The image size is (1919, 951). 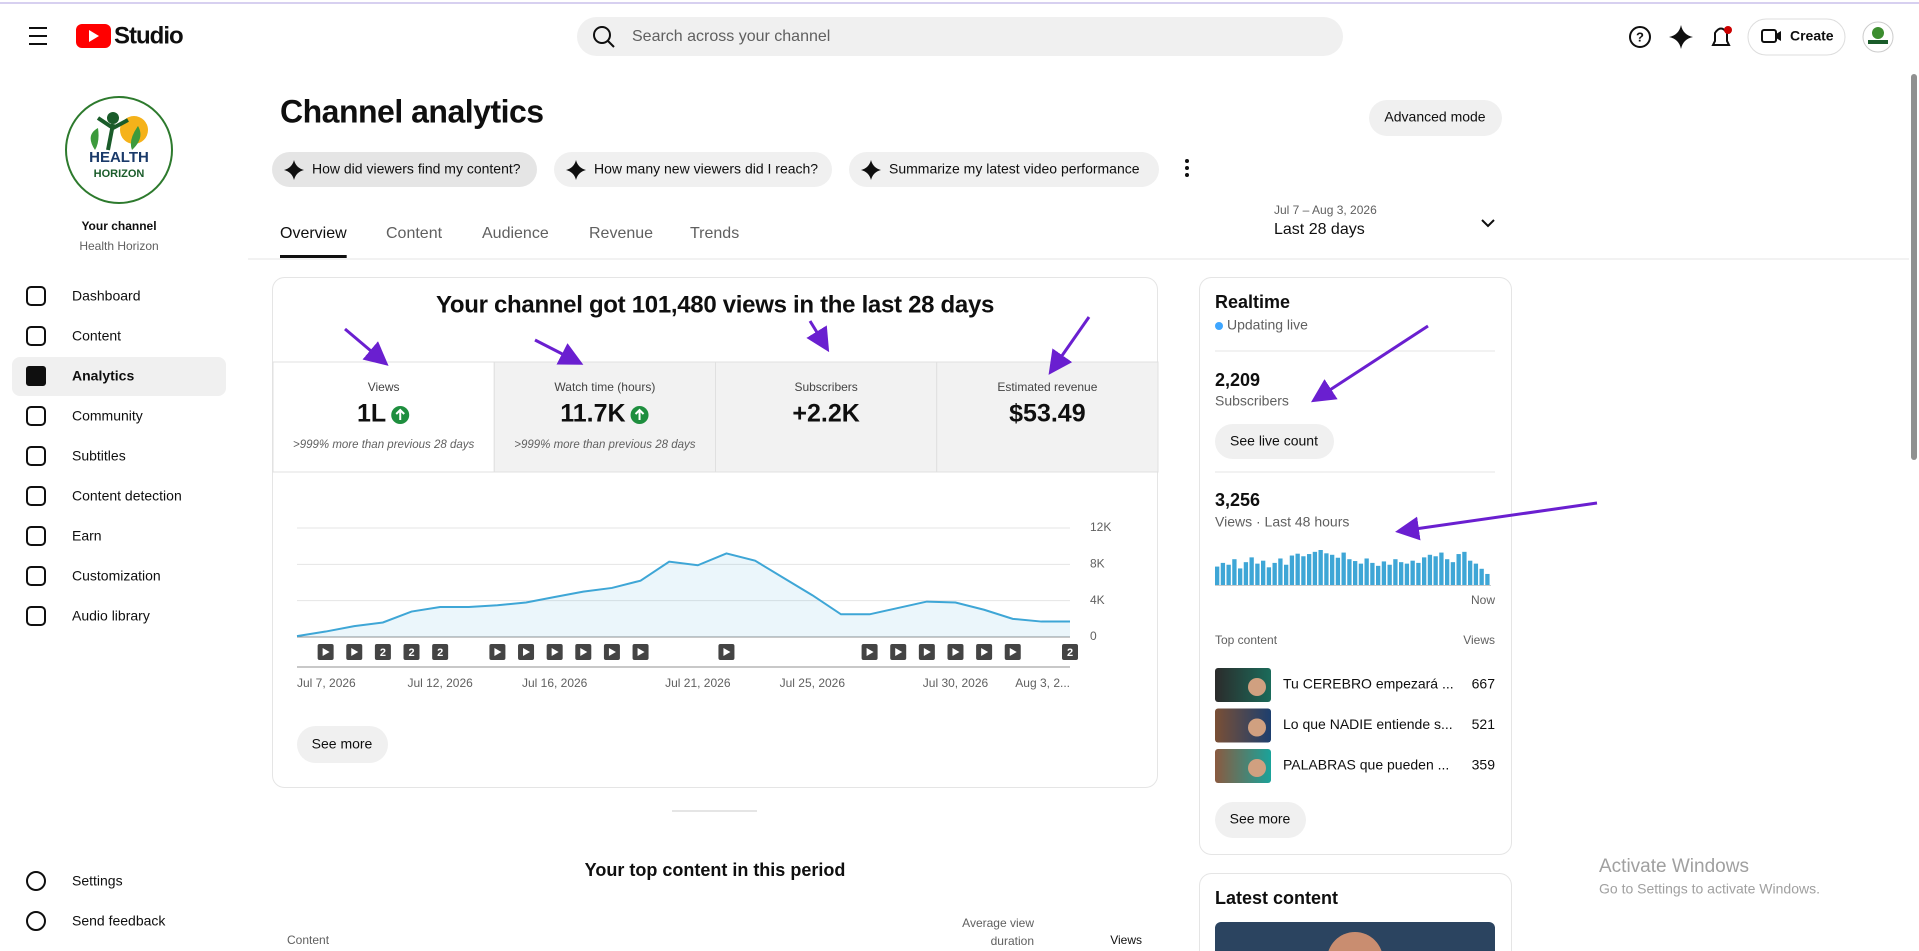 I want to click on metric-label: Views, so click(x=384, y=387).